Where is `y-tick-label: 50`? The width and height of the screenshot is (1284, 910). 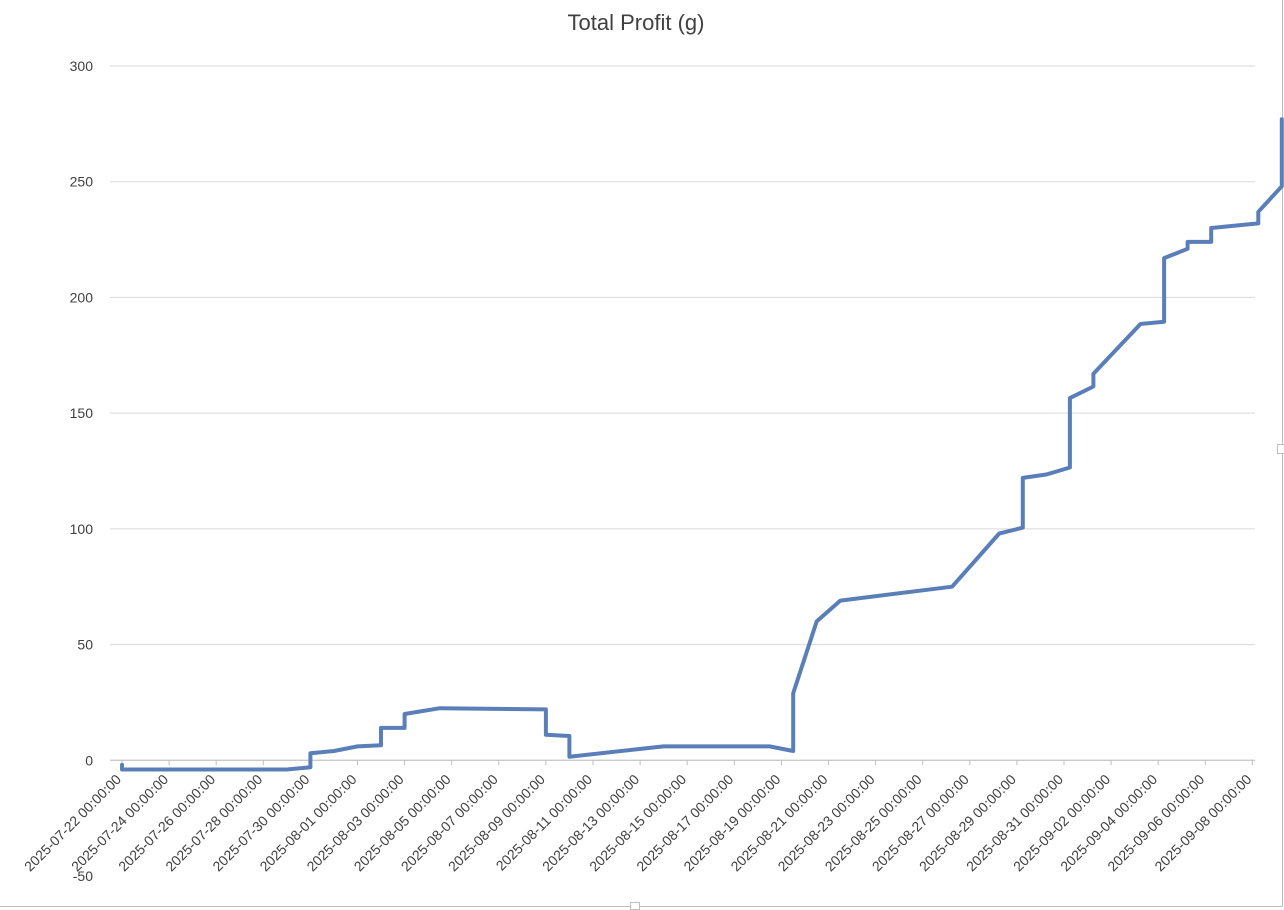 y-tick-label: 50 is located at coordinates (85, 645).